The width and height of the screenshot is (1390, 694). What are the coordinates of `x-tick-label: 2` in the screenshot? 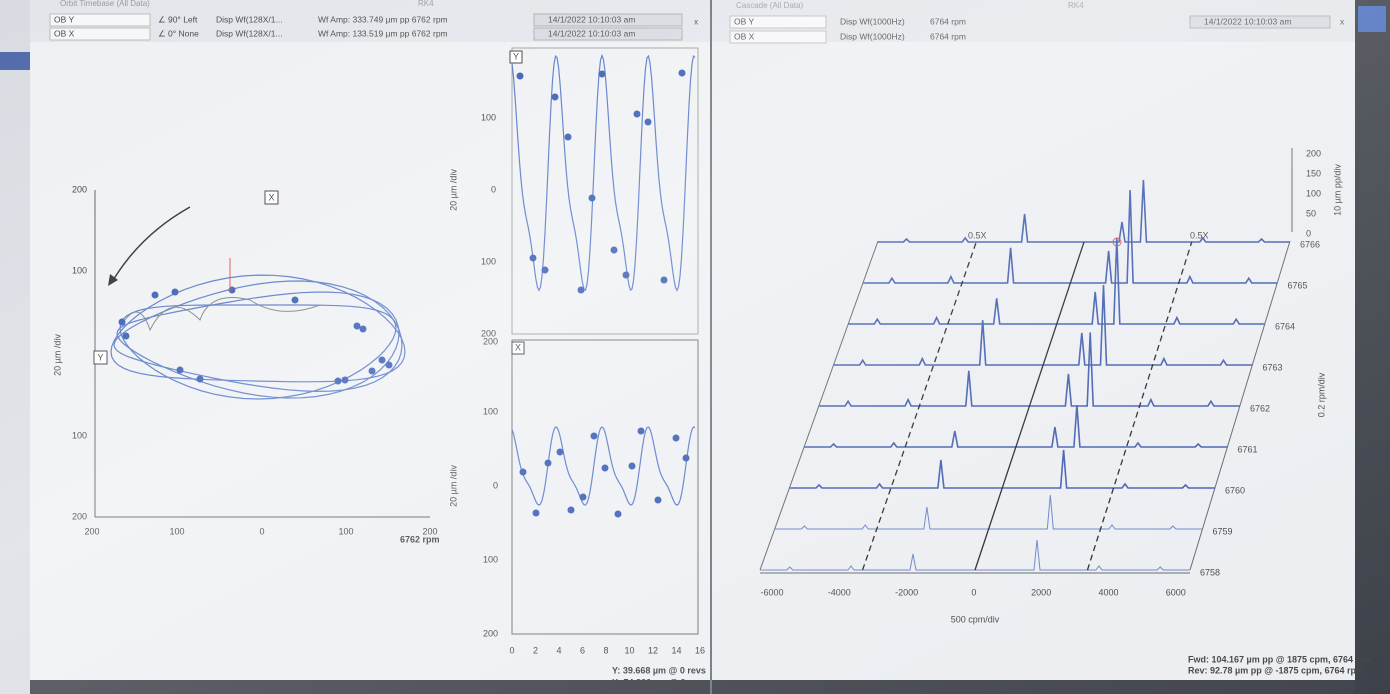 It's located at (535, 650).